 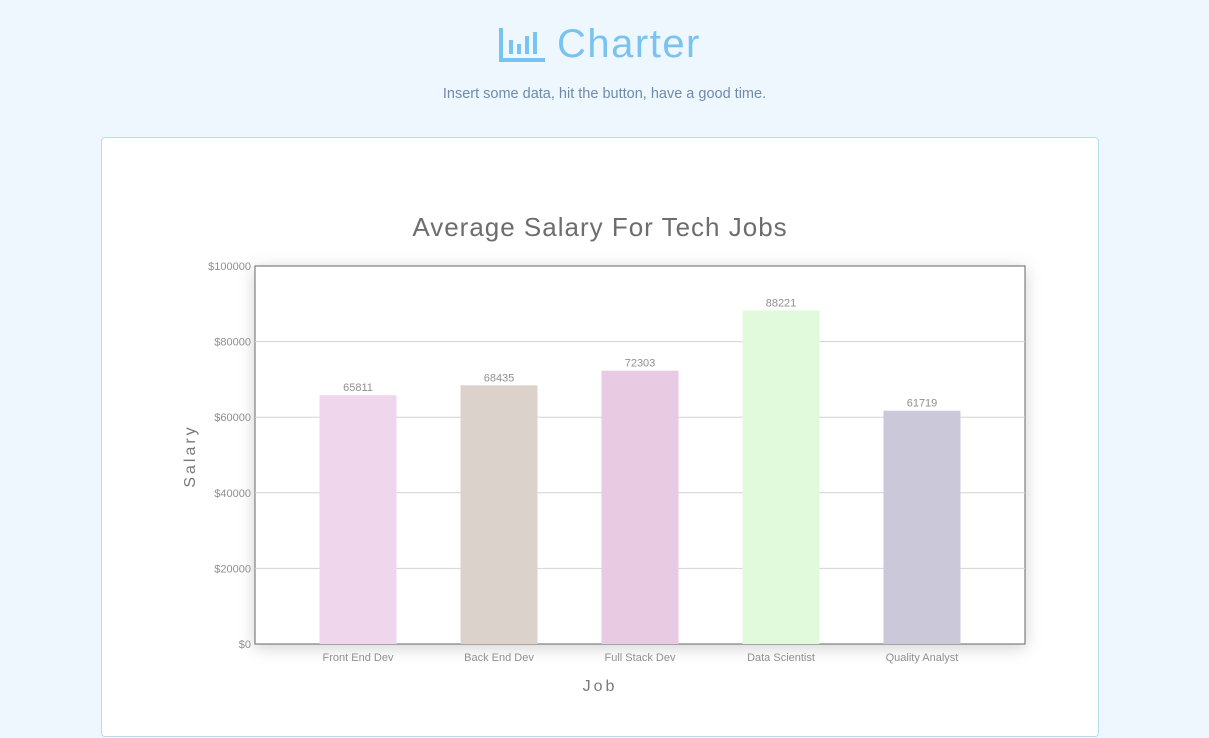 What do you see at coordinates (599, 227) in the screenshot?
I see `chart-title: Average Salary For Tech Jobs` at bounding box center [599, 227].